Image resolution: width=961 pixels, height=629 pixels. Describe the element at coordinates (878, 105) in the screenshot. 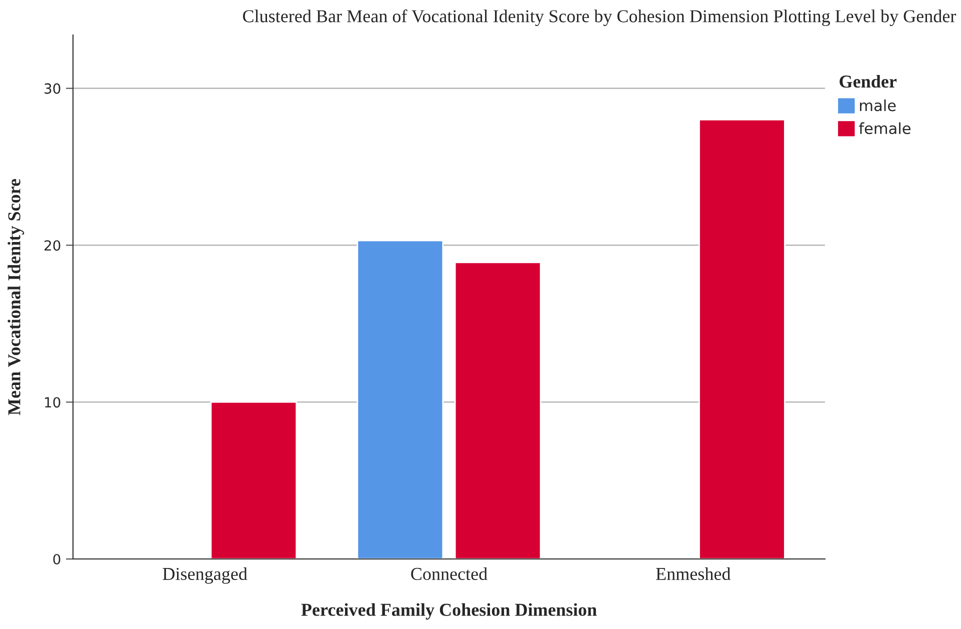

I see `legend-label: male` at that location.